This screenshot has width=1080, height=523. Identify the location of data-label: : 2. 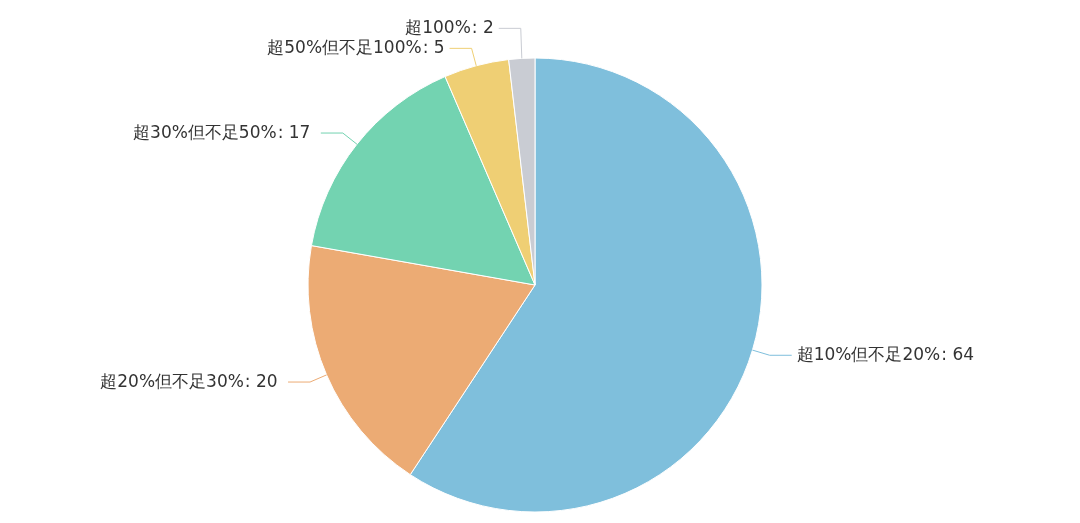
(482, 27).